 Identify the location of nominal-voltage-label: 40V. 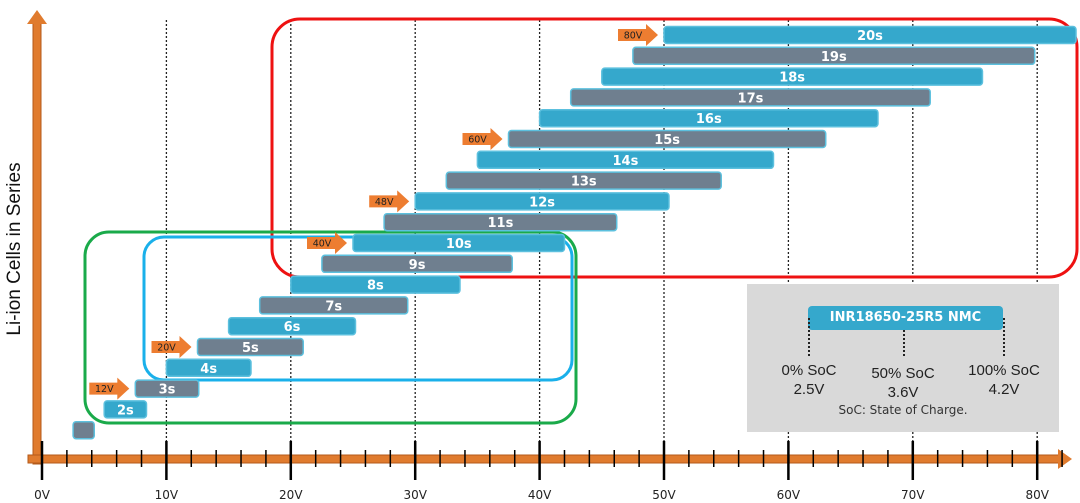
(322, 244).